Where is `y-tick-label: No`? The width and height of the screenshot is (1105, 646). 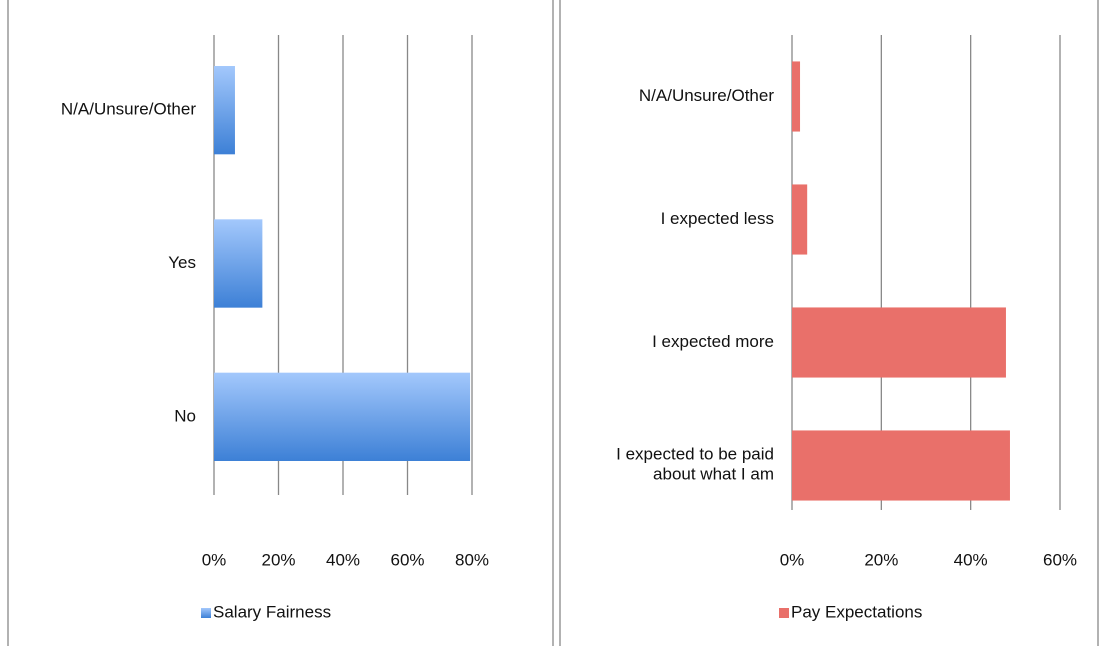 y-tick-label: No is located at coordinates (185, 415).